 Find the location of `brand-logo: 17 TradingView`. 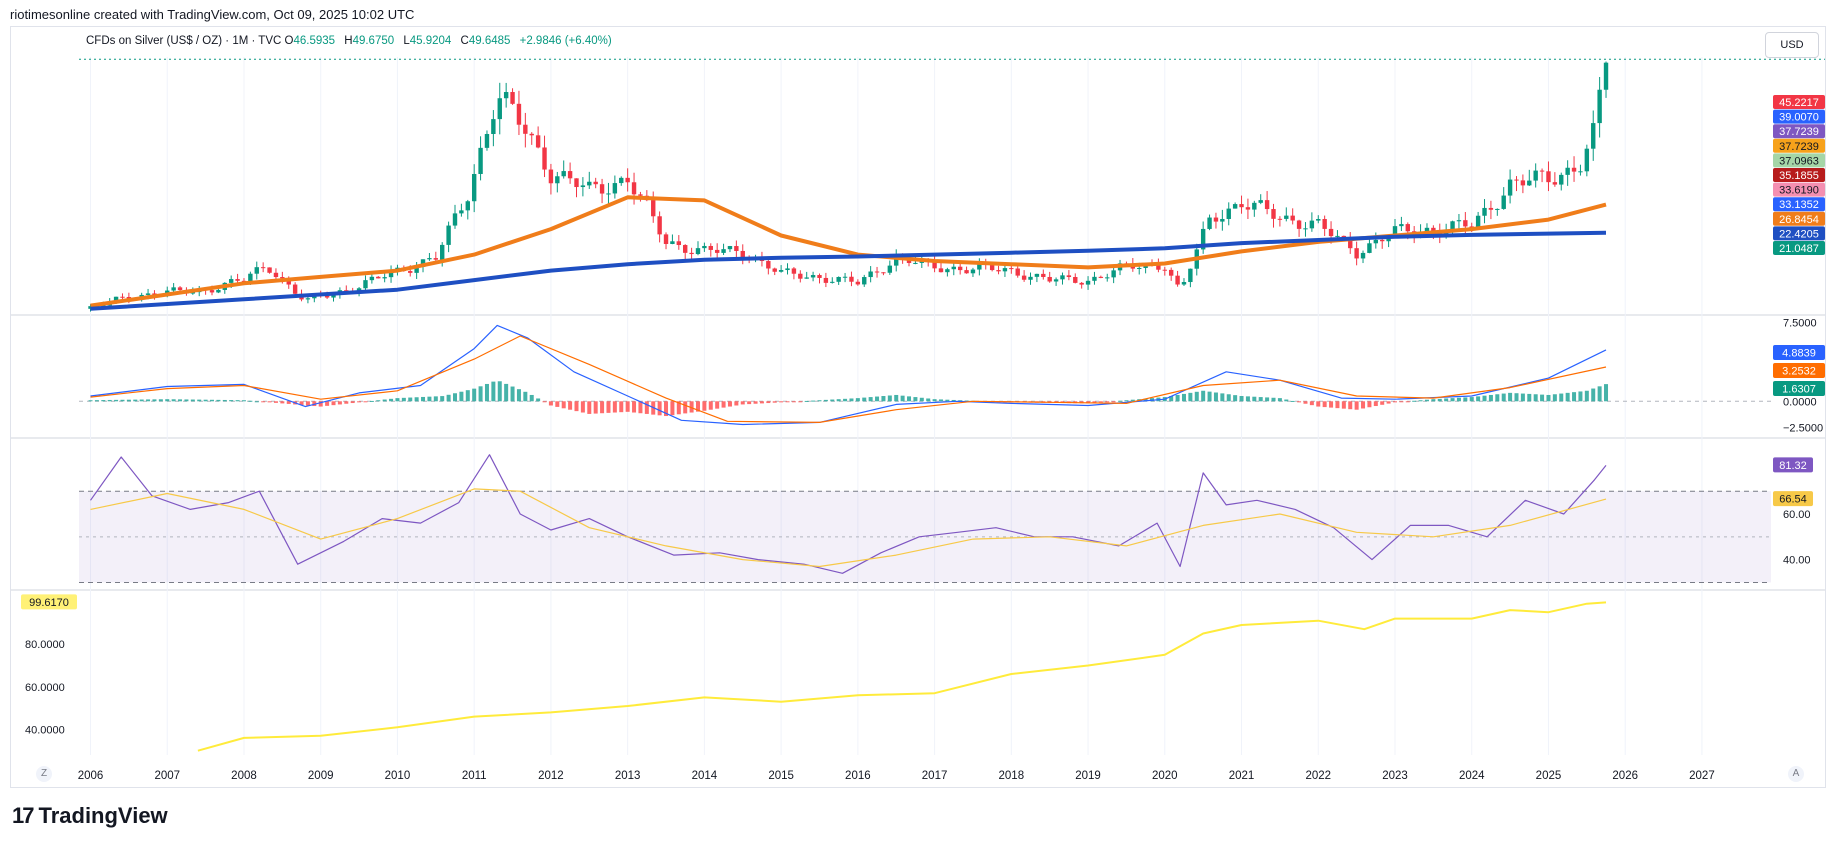

brand-logo: 17 TradingView is located at coordinates (90, 816).